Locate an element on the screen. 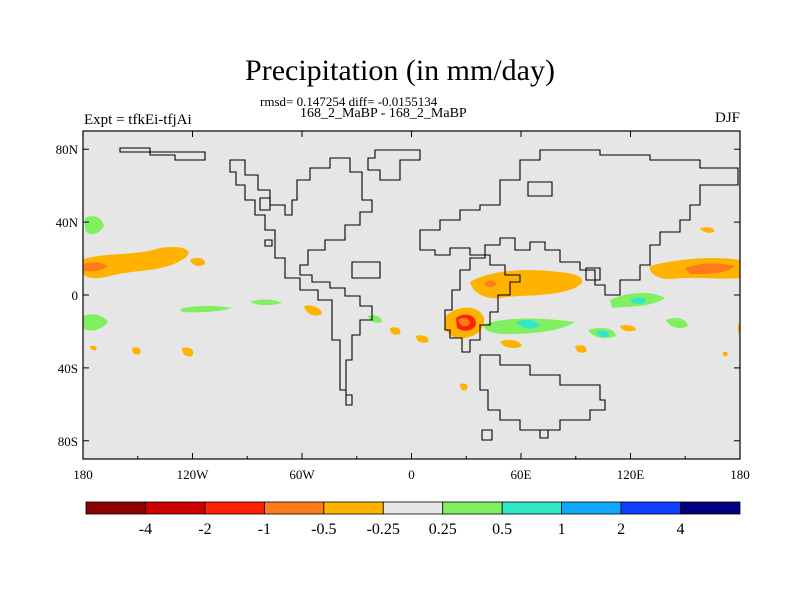 This screenshot has width=800, height=600. patch-io-dot2 is located at coordinates (628, 328).